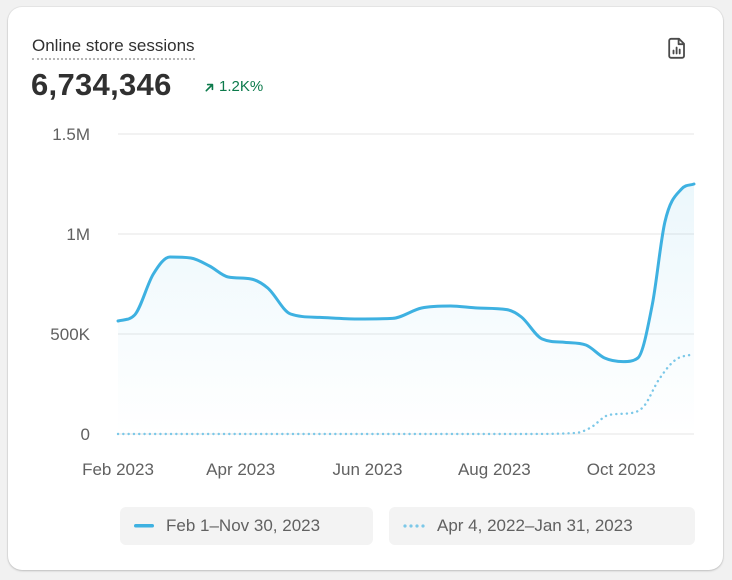 Image resolution: width=732 pixels, height=580 pixels. Describe the element at coordinates (118, 469) in the screenshot. I see `x-tick-label: Feb 2023` at that location.